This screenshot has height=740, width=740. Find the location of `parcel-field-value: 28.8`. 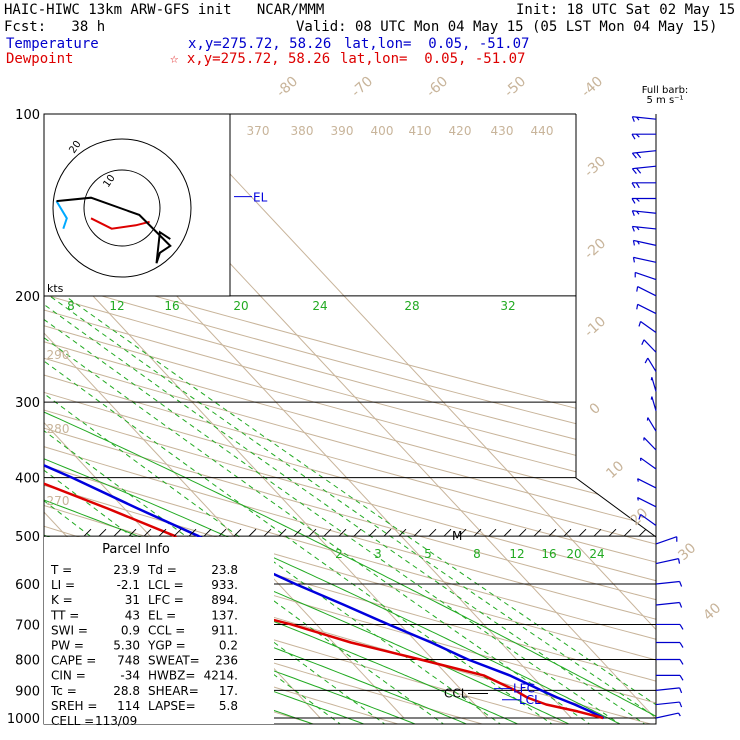

parcel-field-value: 28.8 is located at coordinates (126, 691).